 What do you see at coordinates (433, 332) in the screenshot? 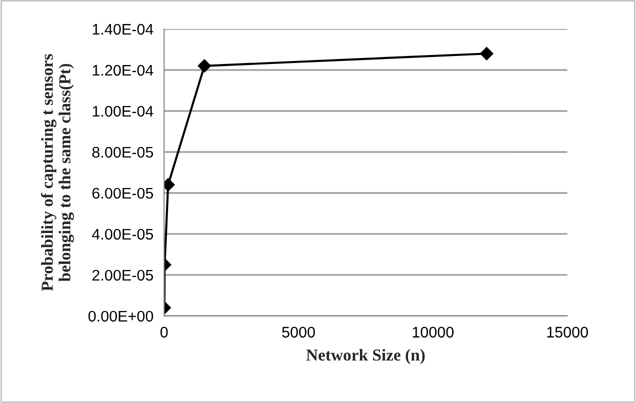
I see `x-tick-label: 10000` at bounding box center [433, 332].